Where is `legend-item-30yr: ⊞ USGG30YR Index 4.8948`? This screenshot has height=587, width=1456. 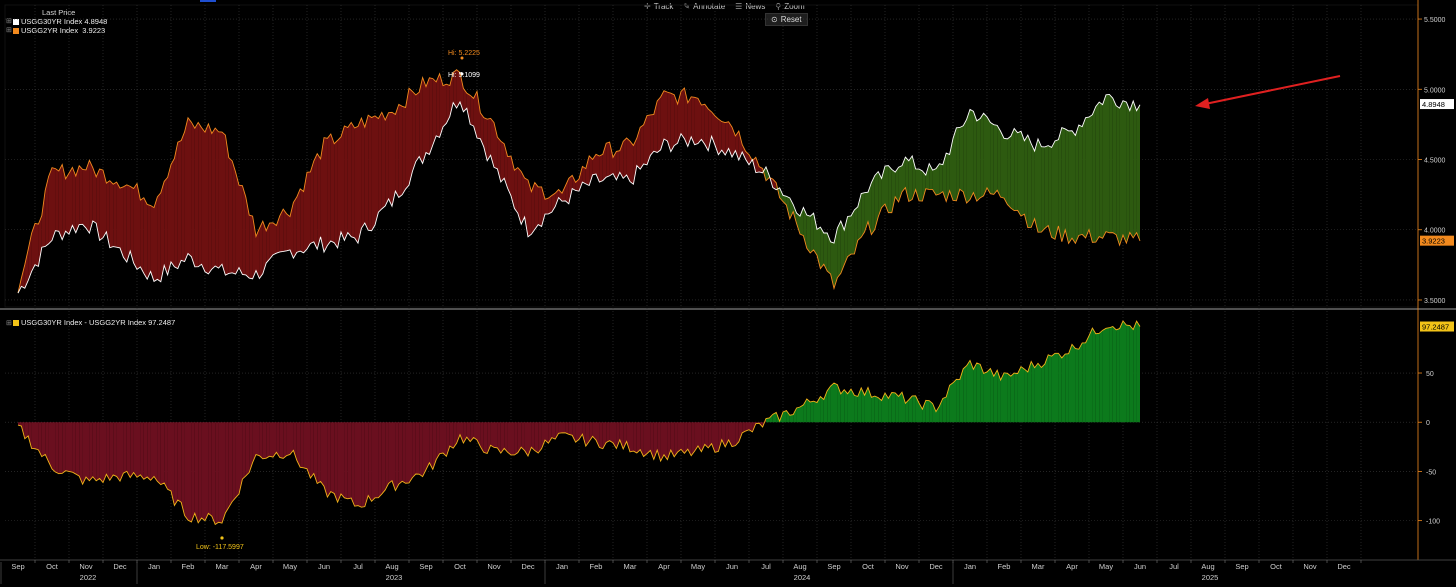
legend-item-30yr: ⊞ USGG30YR Index 4.8948 is located at coordinates (56, 21).